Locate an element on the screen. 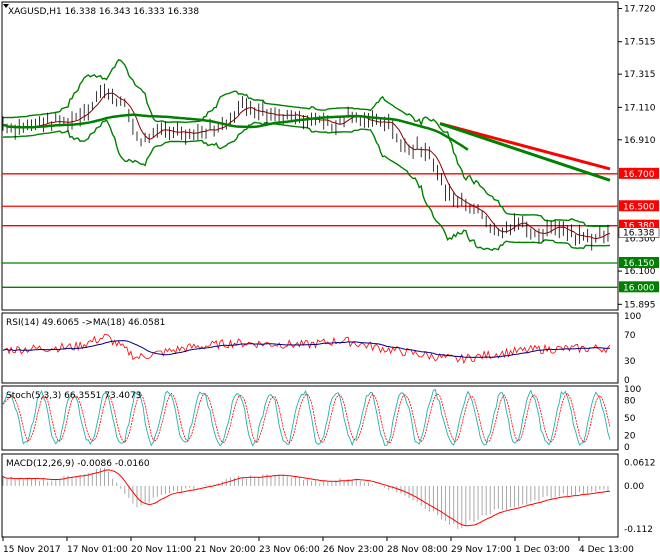 Image resolution: width=660 pixels, height=560 pixels. stochastic-lines is located at coordinates (306, 417).